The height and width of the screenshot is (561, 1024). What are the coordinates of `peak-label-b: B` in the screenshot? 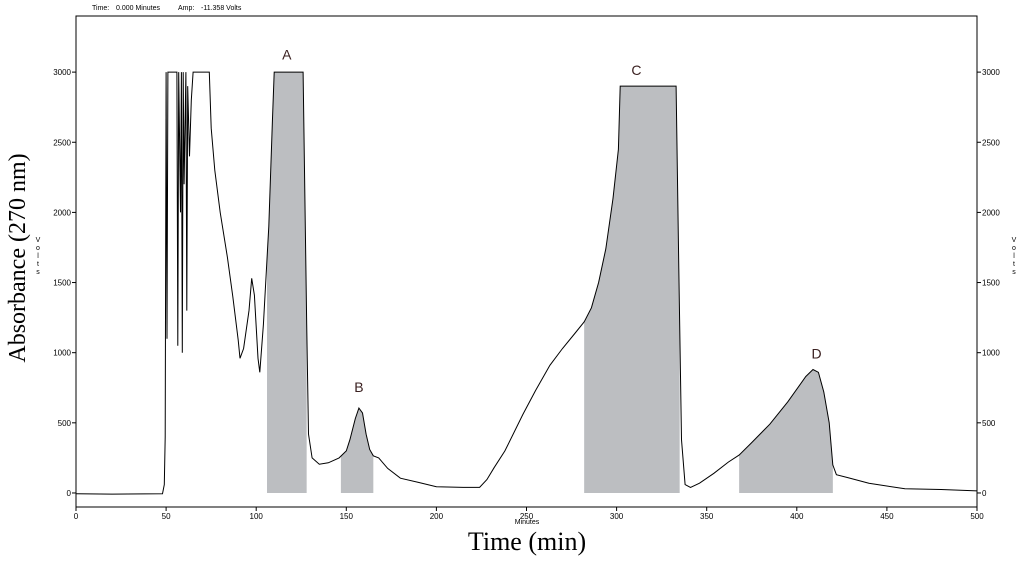 It's located at (358, 387).